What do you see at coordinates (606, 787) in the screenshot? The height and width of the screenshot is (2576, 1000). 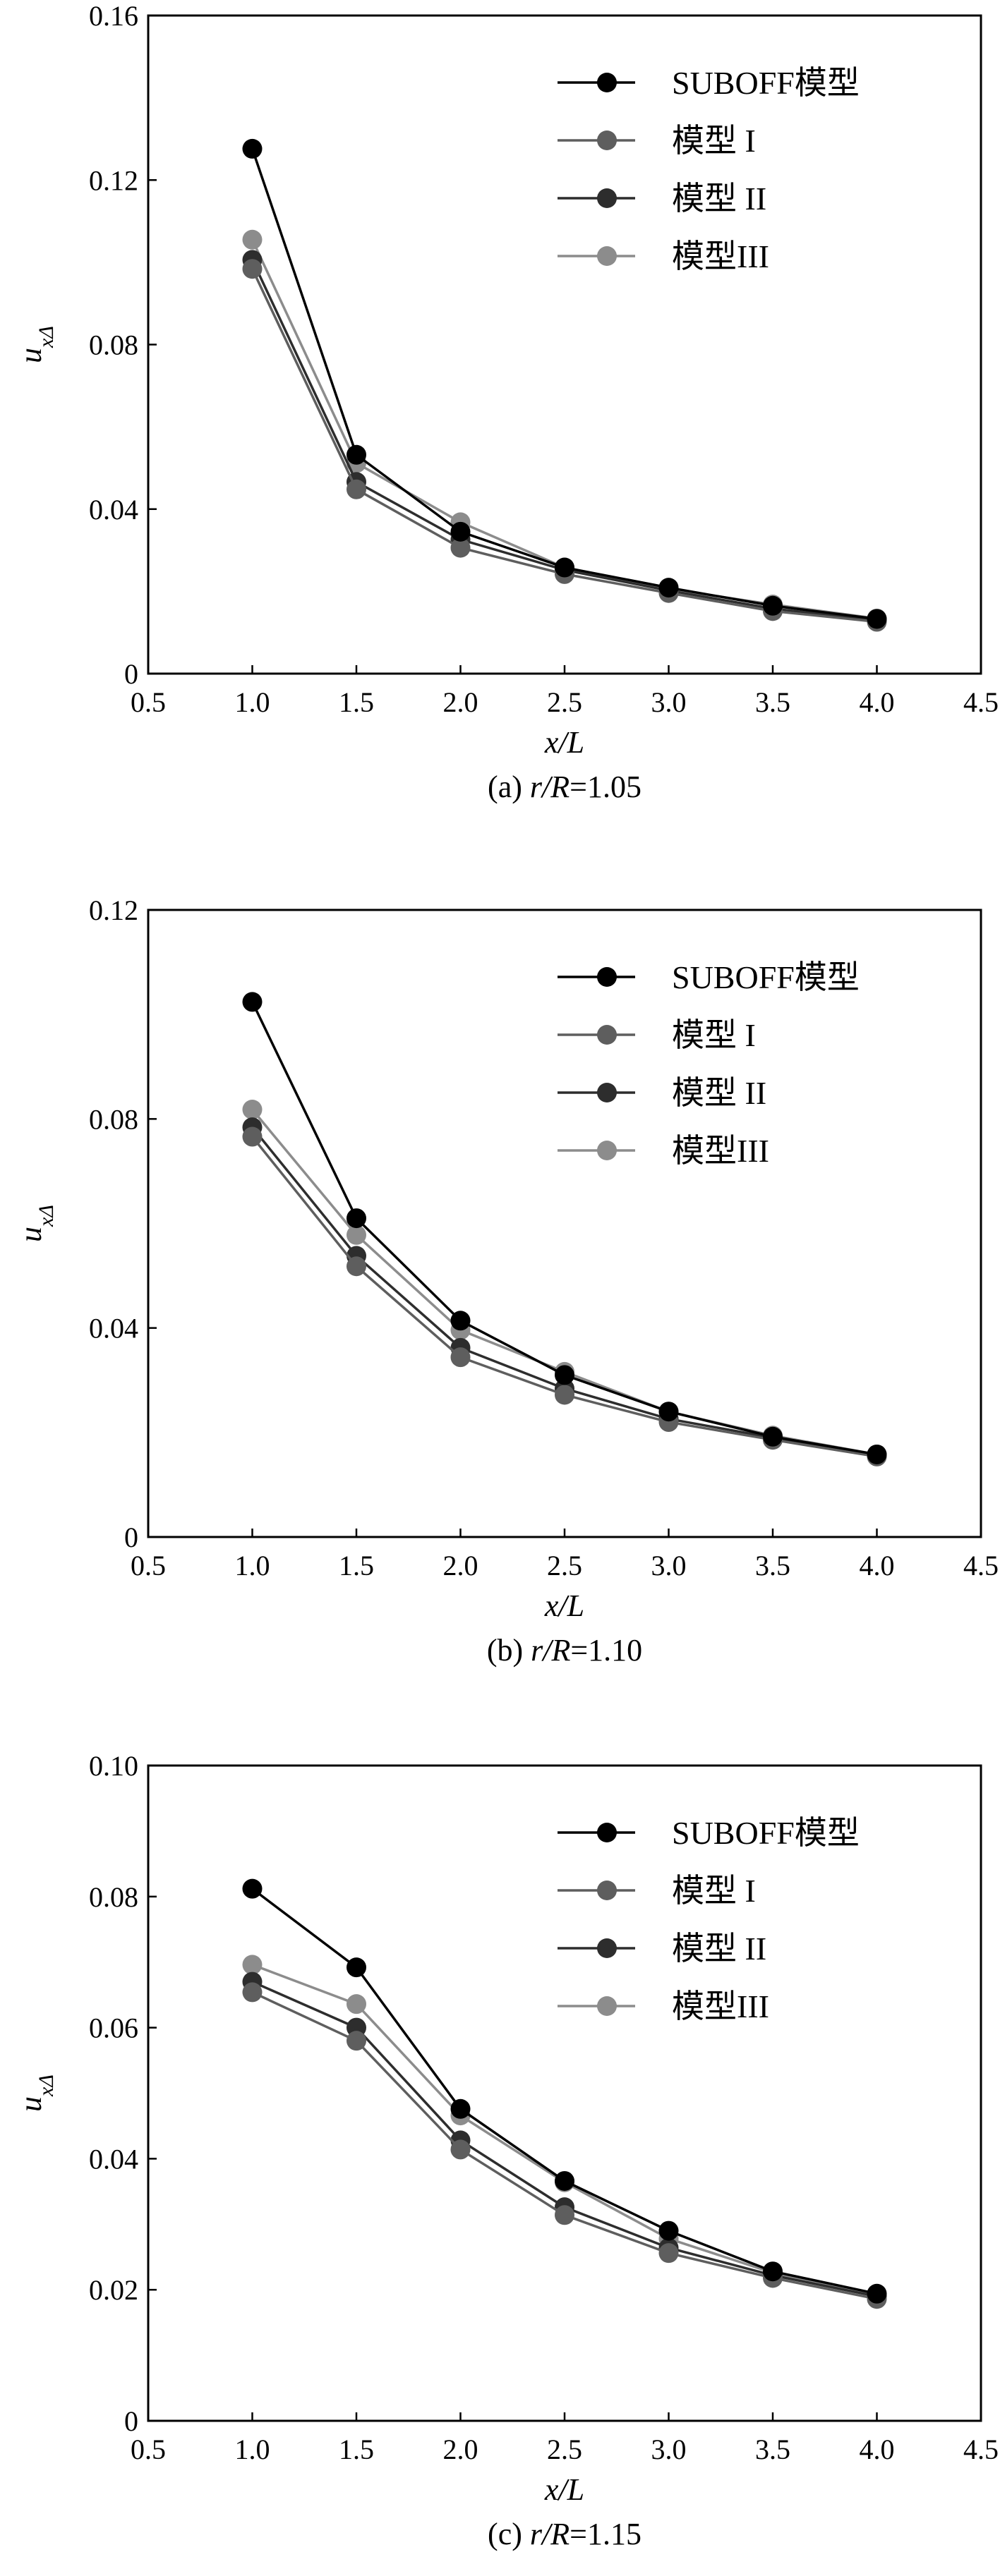 I see `caption-value: =1.05` at bounding box center [606, 787].